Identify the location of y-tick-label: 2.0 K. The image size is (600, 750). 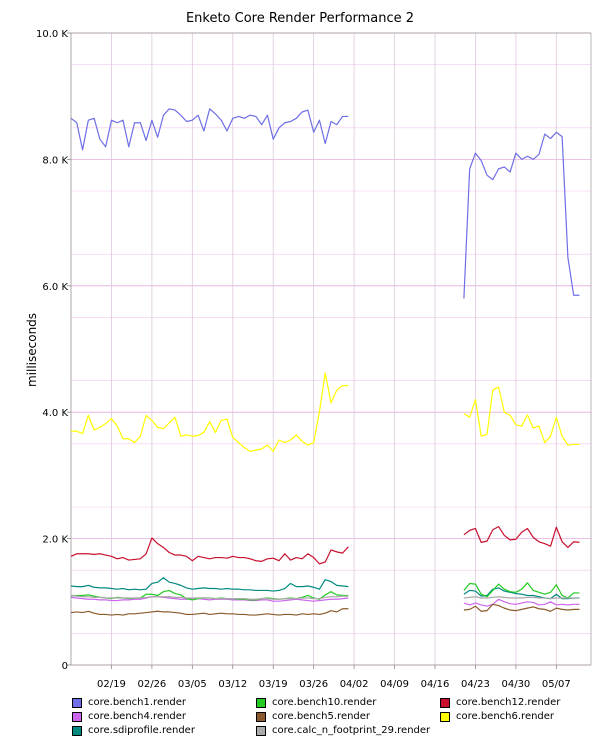
(55, 540).